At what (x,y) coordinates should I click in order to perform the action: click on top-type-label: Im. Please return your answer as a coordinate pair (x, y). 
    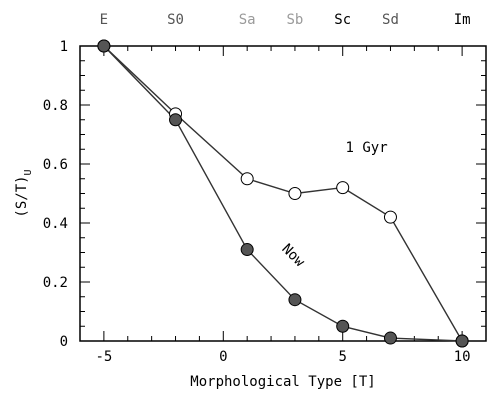
    Looking at the image, I should click on (462, 20).